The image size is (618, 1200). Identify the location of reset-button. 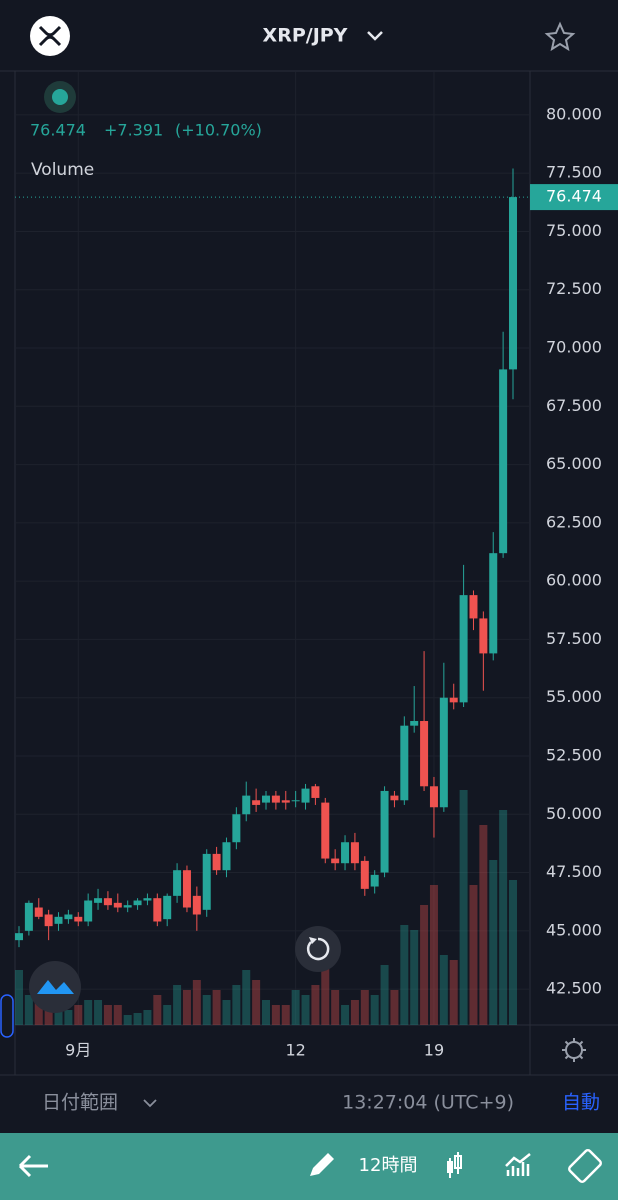
(318, 949).